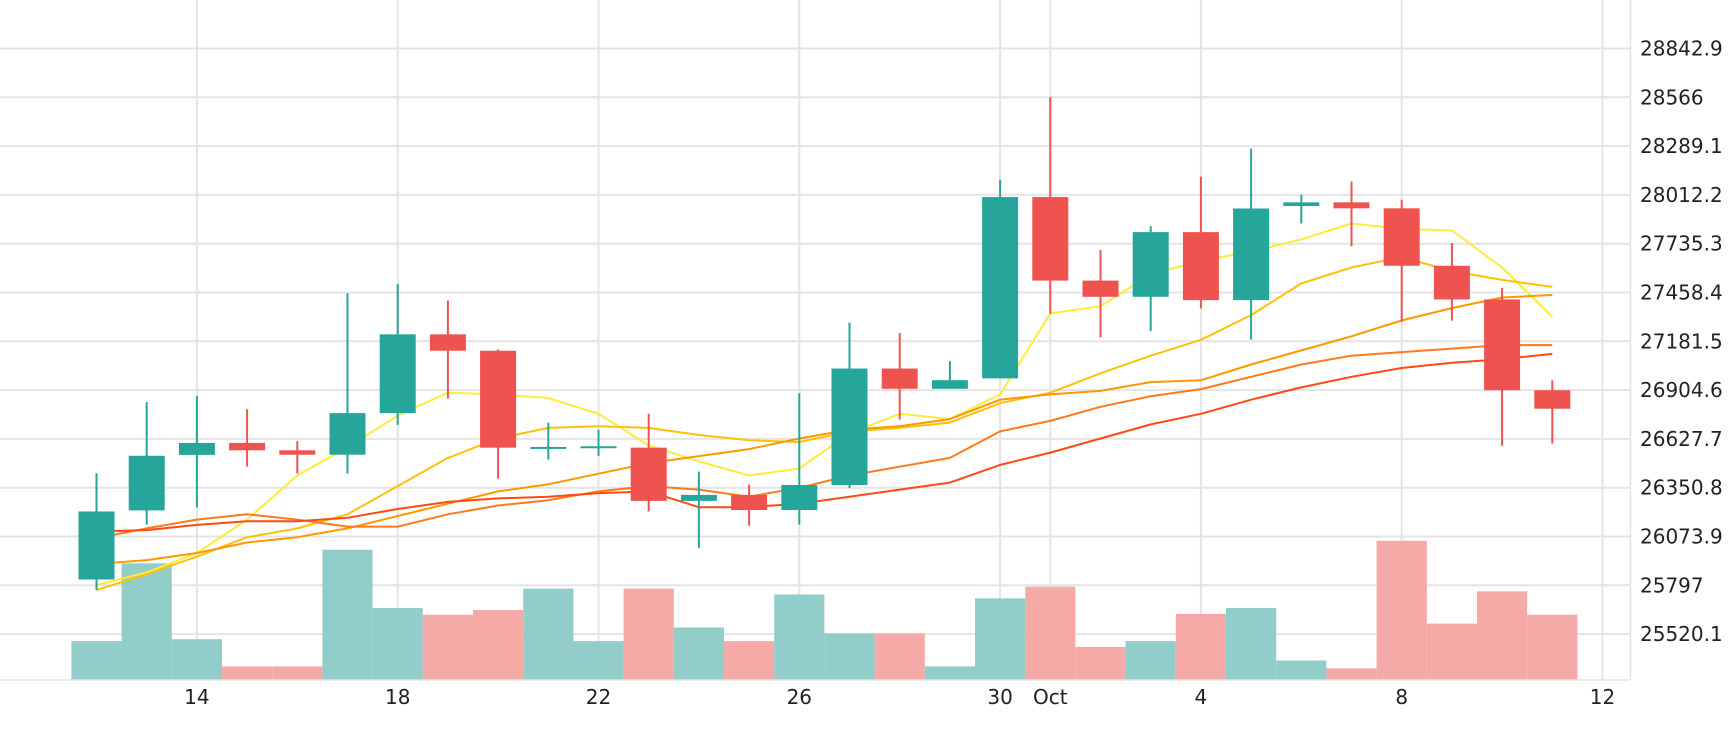 This screenshot has width=1730, height=730. I want to click on y-tick-label: 25797, so click(1672, 585).